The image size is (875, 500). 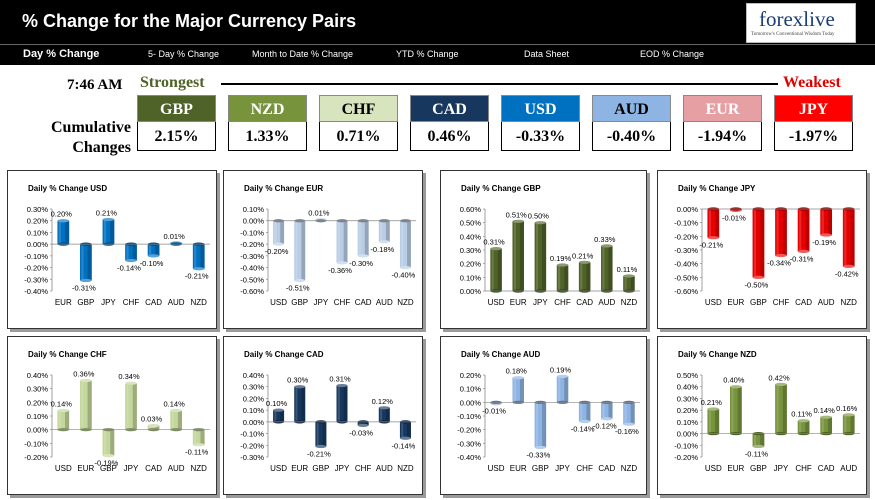 What do you see at coordinates (107, 463) in the screenshot?
I see `data-label: -0.19%` at bounding box center [107, 463].